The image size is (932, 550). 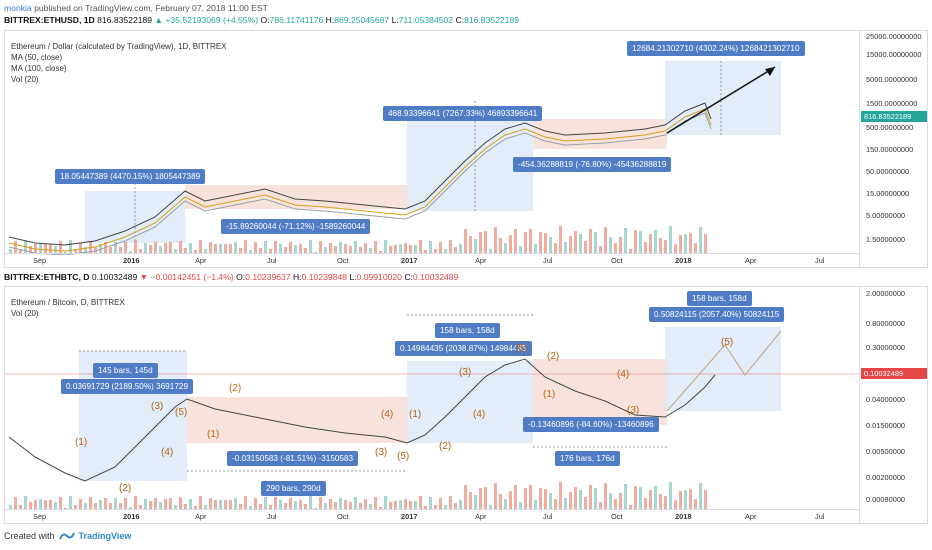 What do you see at coordinates (296, 20) in the screenshot?
I see `open-value: 786.11741176` at bounding box center [296, 20].